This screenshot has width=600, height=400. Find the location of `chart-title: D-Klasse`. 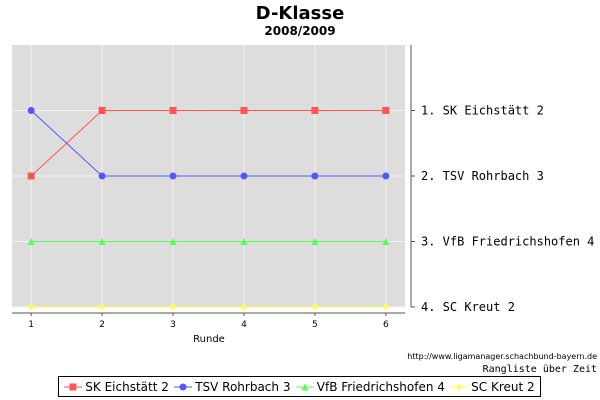

chart-title: D-Klasse is located at coordinates (300, 13).